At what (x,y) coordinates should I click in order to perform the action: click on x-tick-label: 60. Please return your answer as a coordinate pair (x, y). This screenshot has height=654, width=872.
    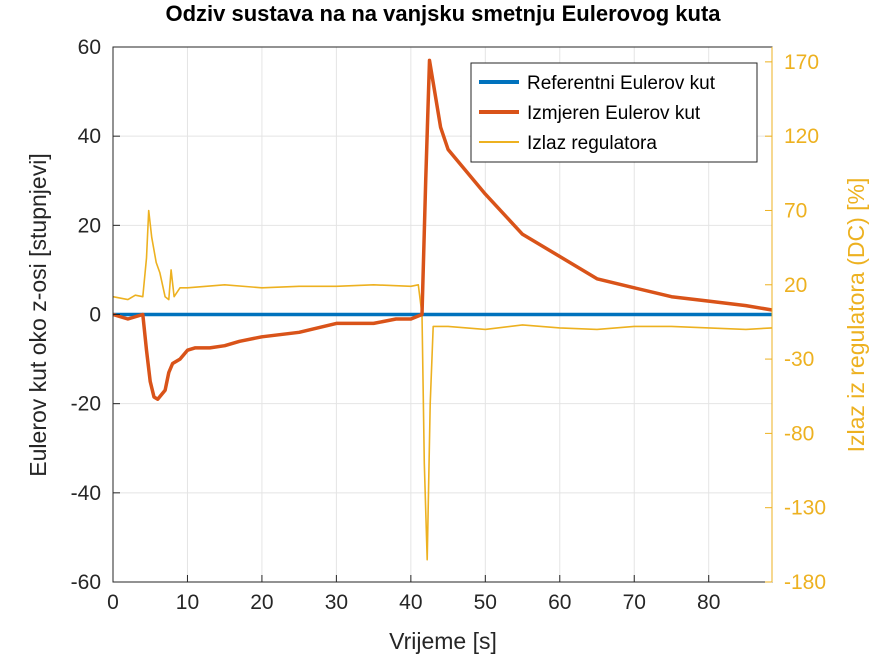
    Looking at the image, I should click on (559, 602).